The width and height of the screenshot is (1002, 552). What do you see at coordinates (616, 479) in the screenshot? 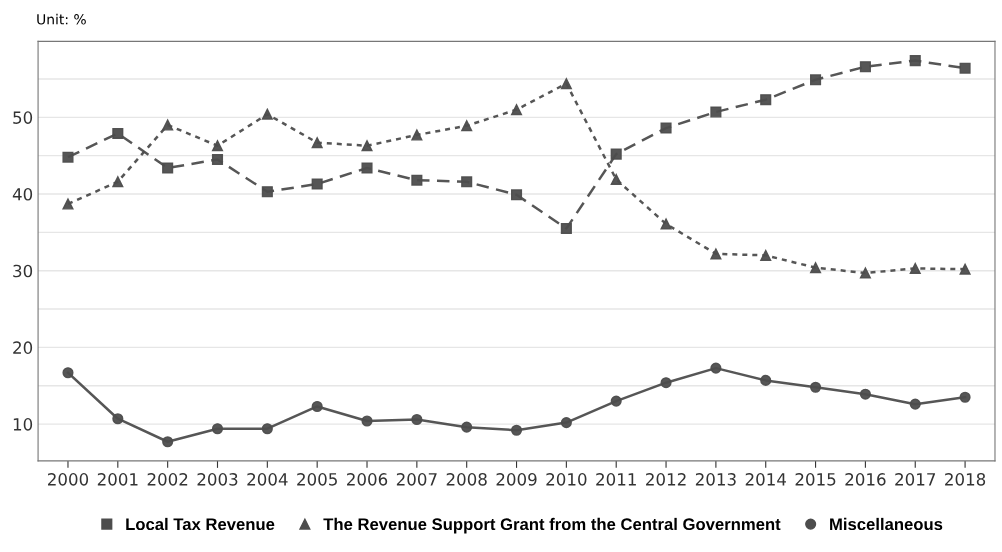
I see `x-tick-label: 2011` at bounding box center [616, 479].